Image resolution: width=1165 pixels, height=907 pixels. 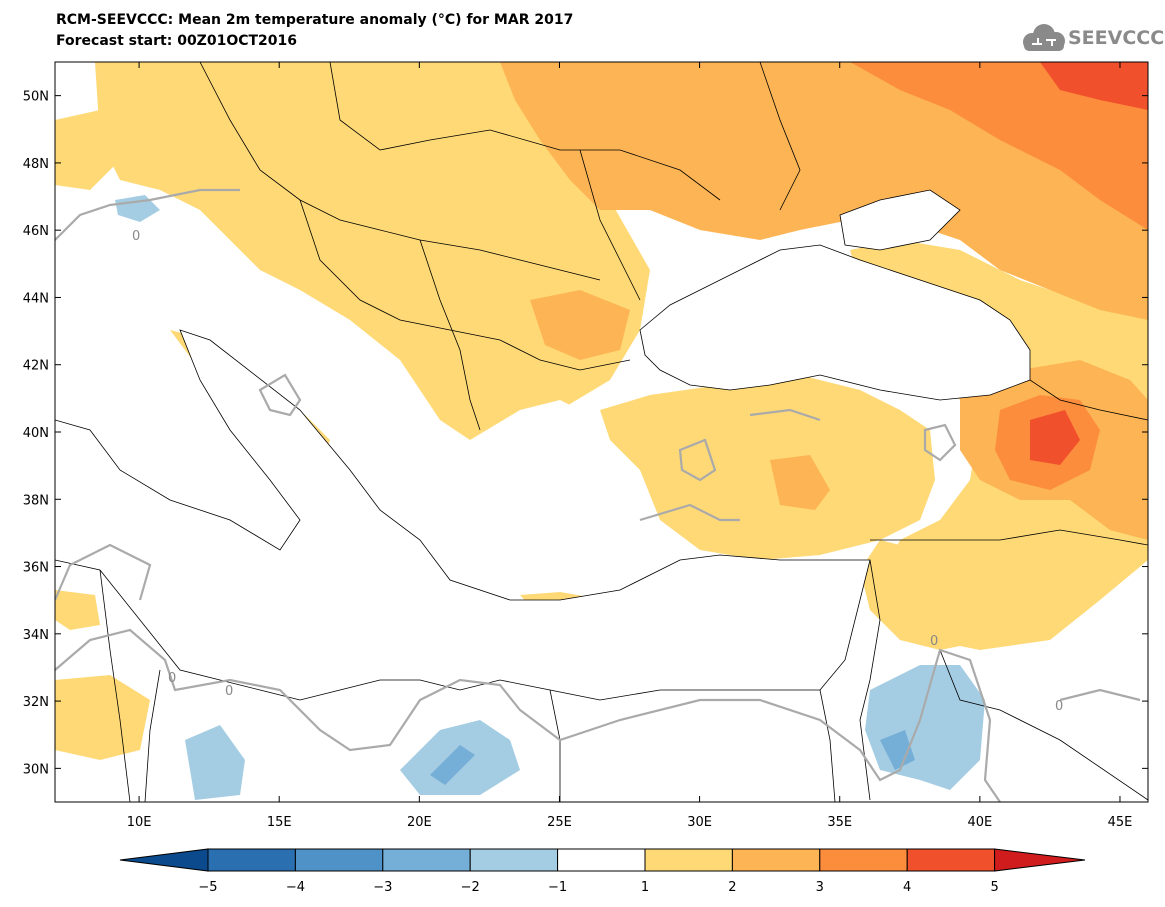 What do you see at coordinates (36, 635) in the screenshot?
I see `lat-tick-label: 34N` at bounding box center [36, 635].